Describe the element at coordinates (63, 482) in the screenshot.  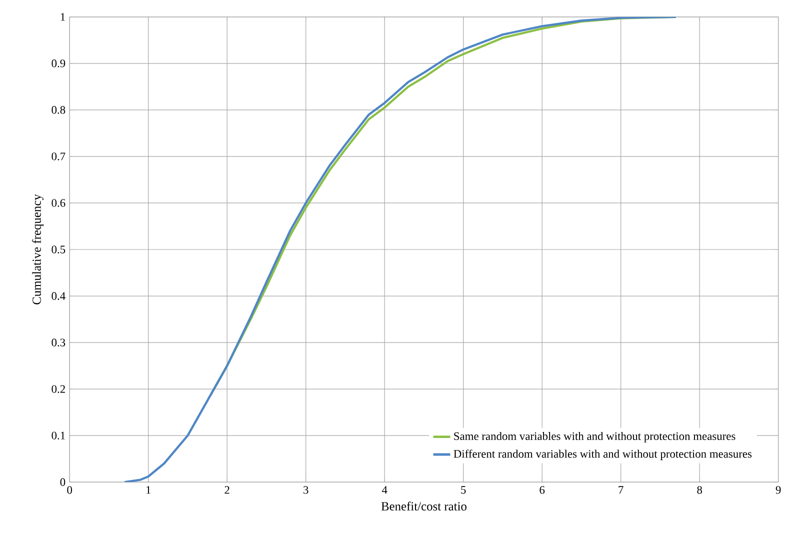
I see `y-tick-label: 0` at that location.